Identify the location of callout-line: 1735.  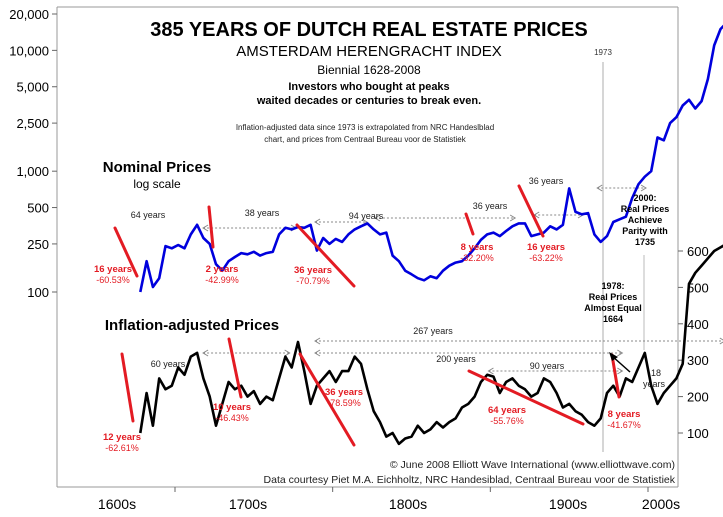
(645, 242).